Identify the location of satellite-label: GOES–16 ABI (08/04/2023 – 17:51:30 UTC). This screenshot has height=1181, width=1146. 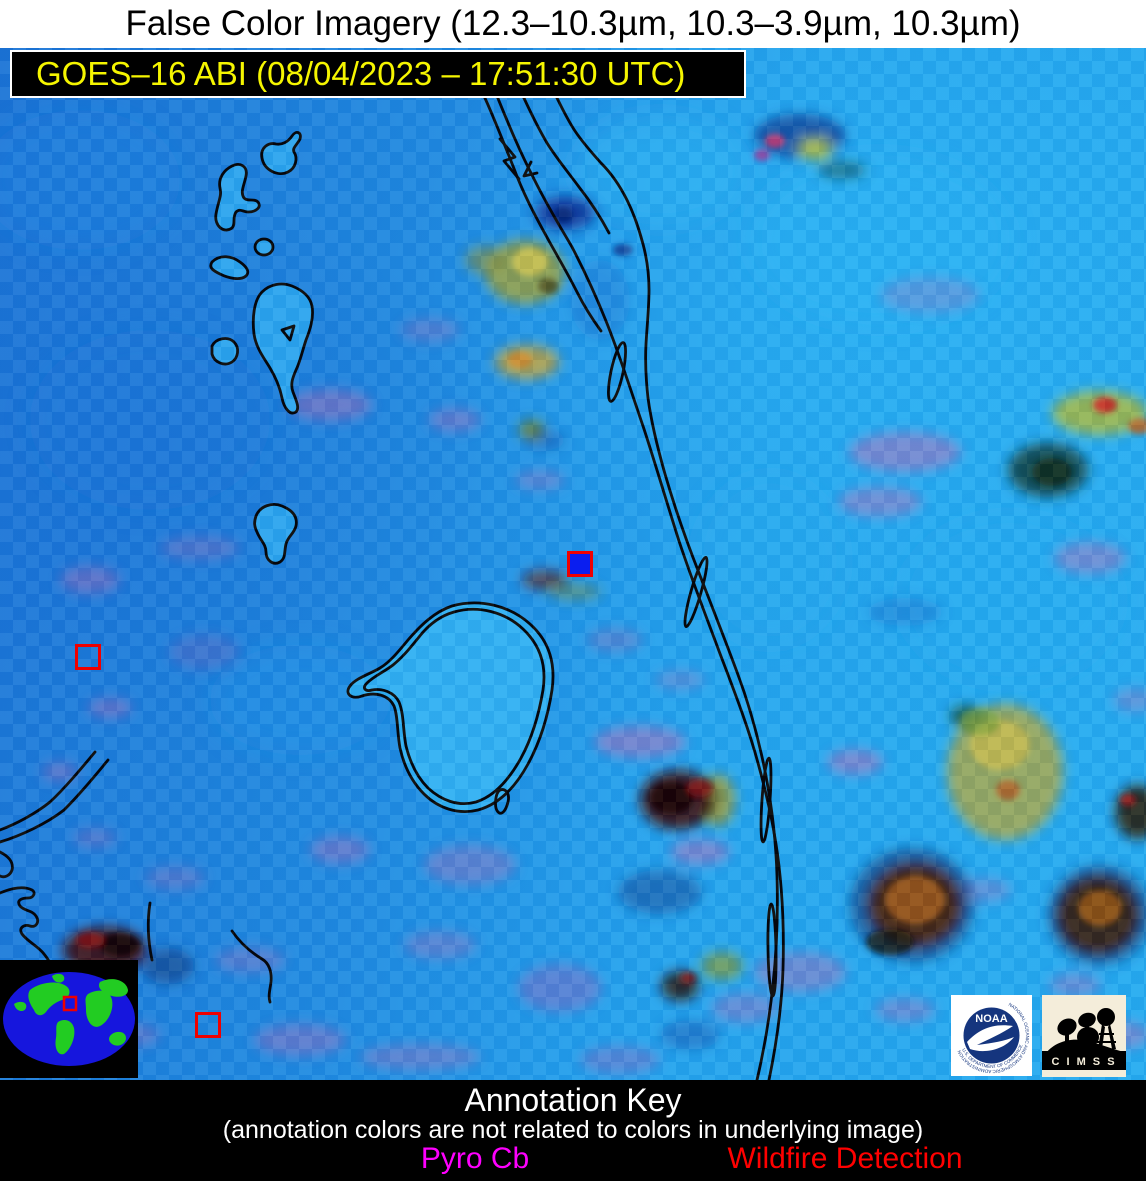
(361, 73).